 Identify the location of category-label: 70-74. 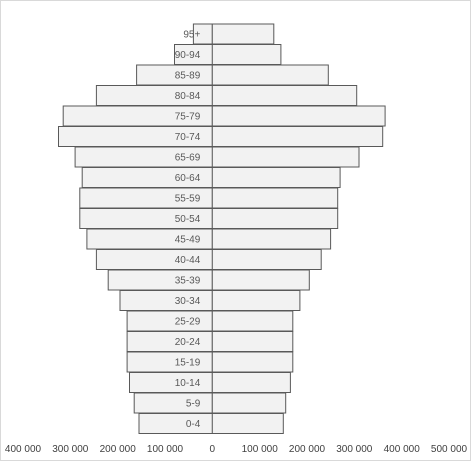
(188, 137).